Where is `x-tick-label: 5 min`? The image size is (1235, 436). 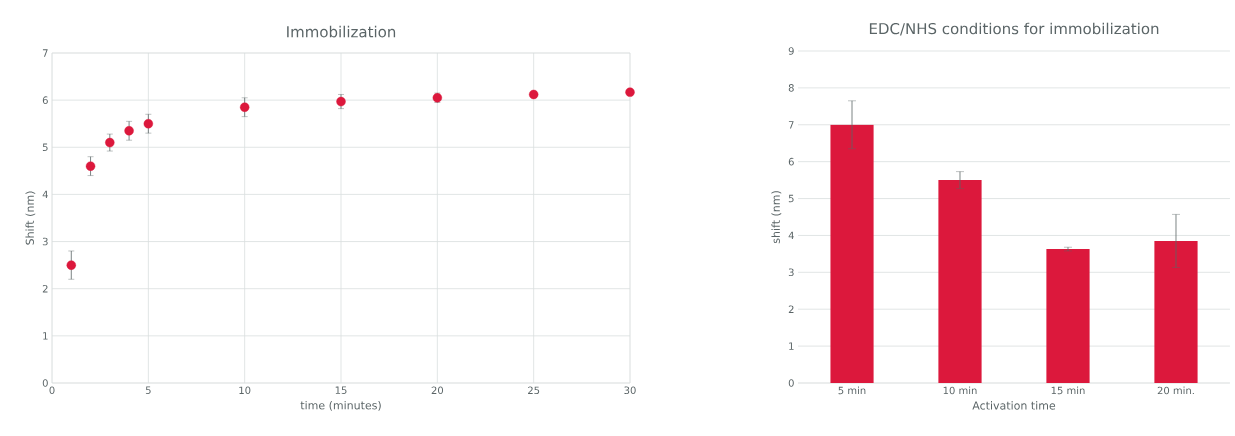 x-tick-label: 5 min is located at coordinates (852, 390).